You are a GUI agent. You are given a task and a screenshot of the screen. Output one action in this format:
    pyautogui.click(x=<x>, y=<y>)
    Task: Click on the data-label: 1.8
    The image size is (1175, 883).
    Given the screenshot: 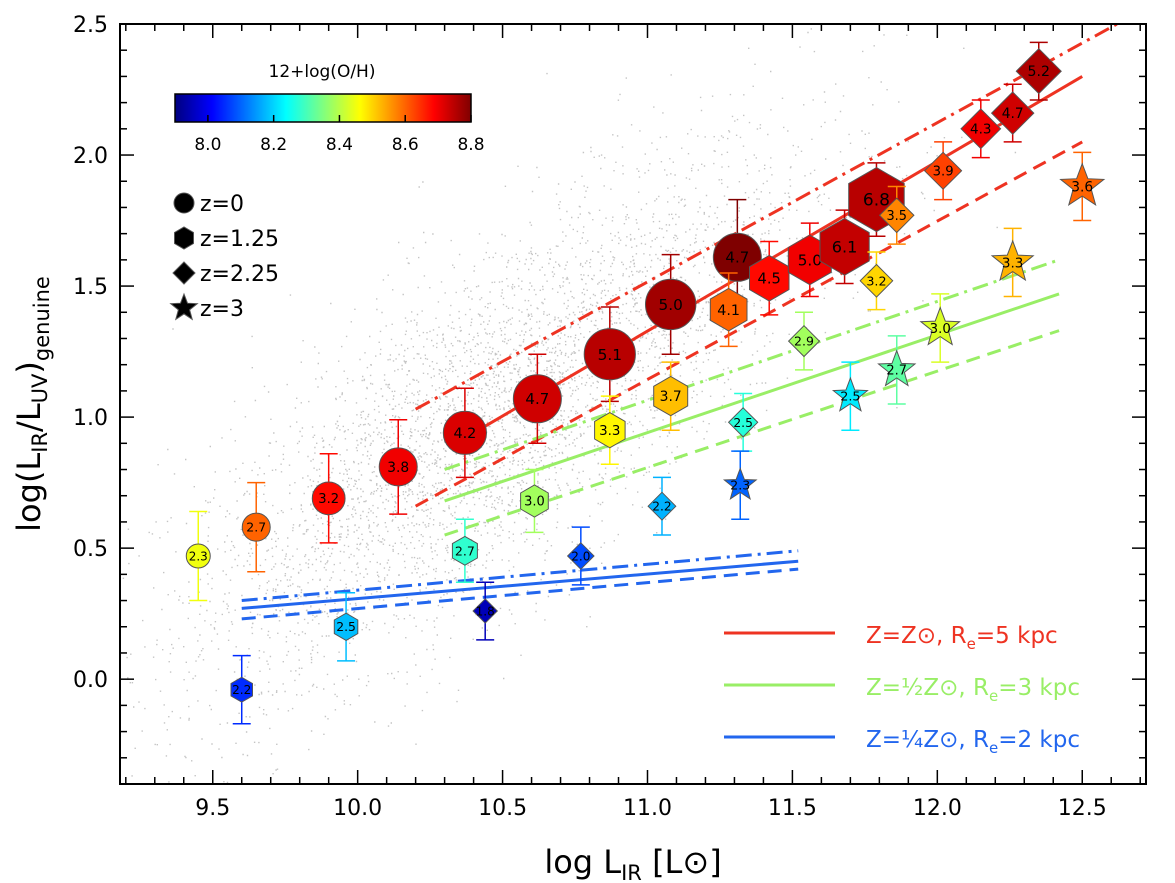 What is the action you would take?
    pyautogui.click(x=485, y=611)
    